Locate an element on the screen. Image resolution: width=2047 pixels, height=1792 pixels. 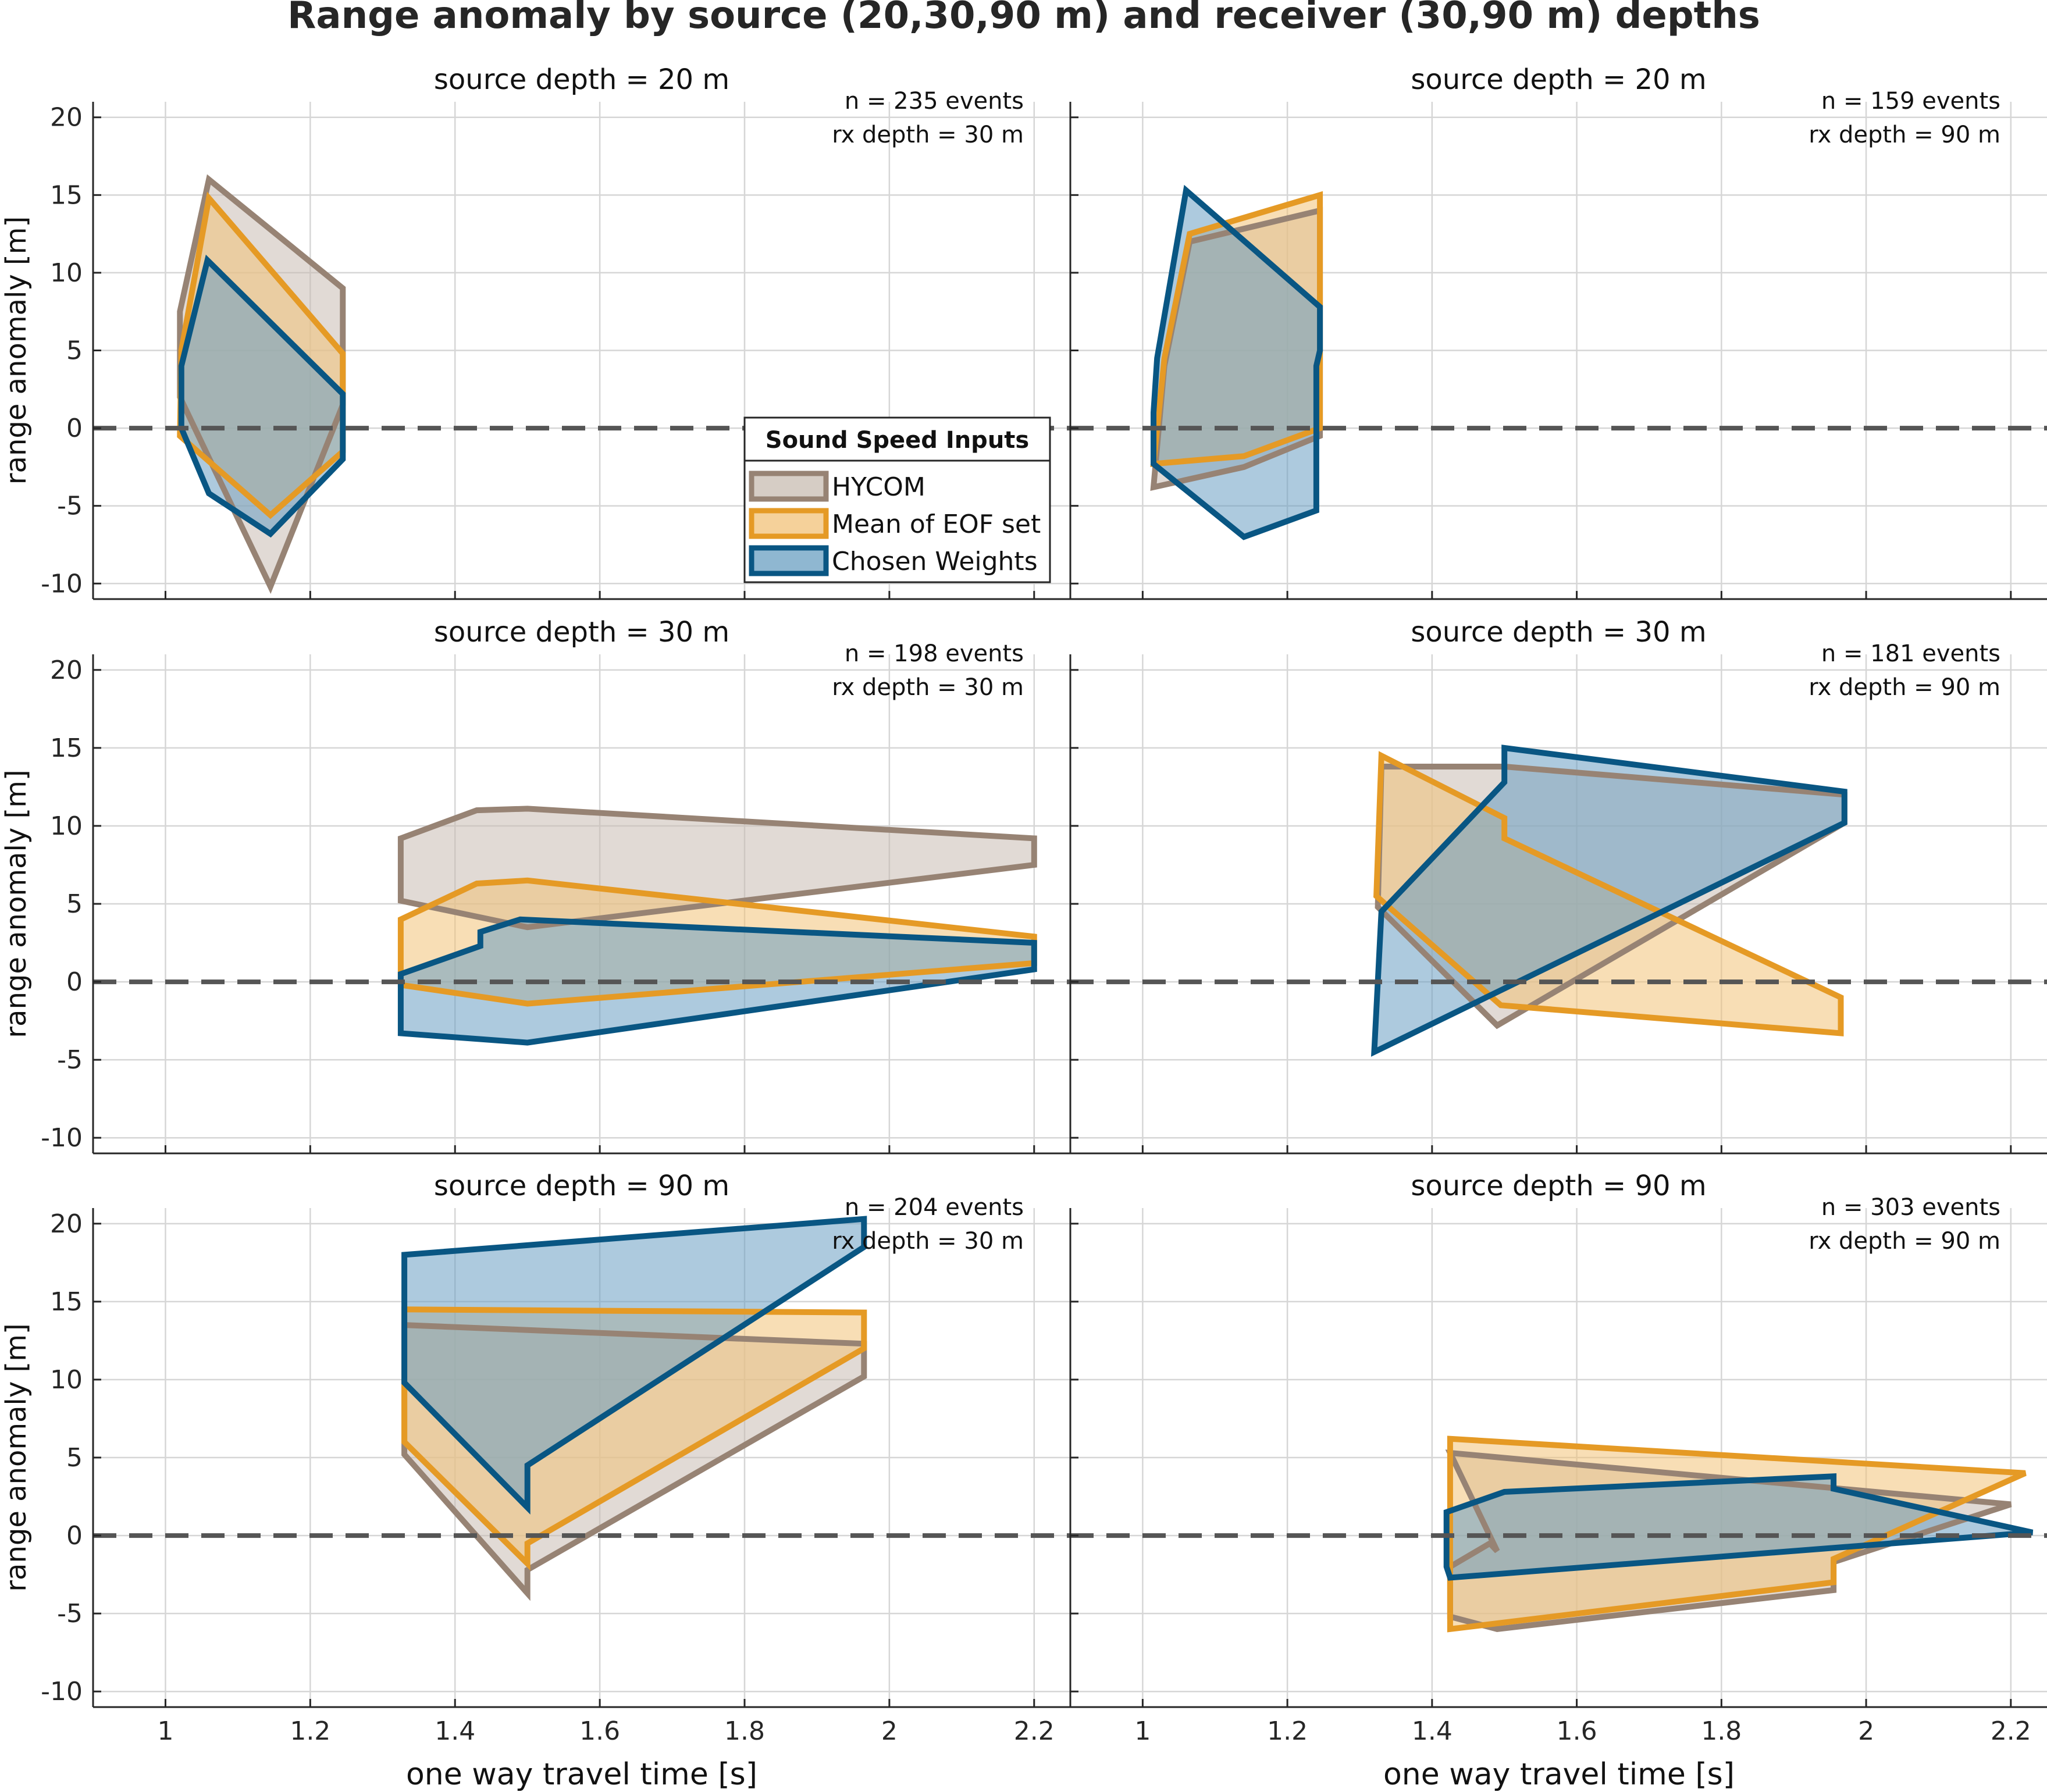
panel-events-annotation: n = 204 events is located at coordinates (935, 1207).